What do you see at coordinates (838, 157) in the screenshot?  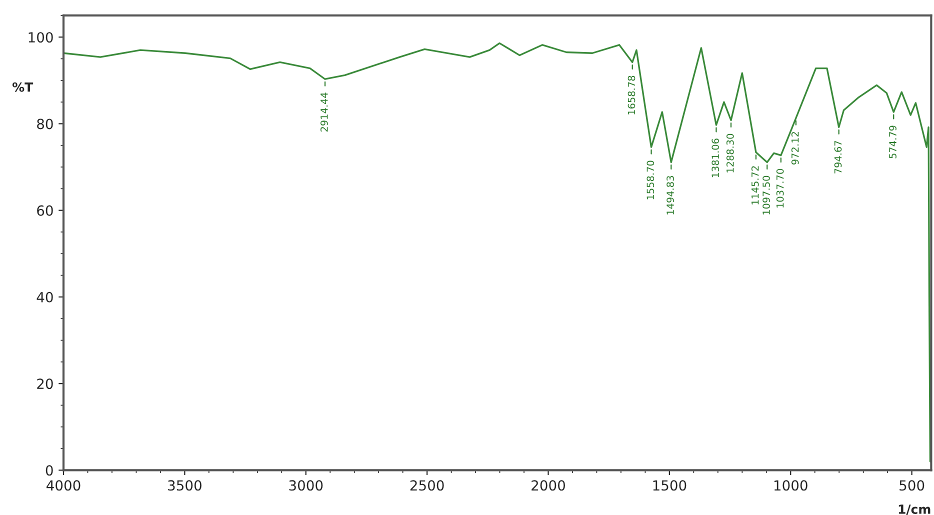 I see `annotation: 794.67` at bounding box center [838, 157].